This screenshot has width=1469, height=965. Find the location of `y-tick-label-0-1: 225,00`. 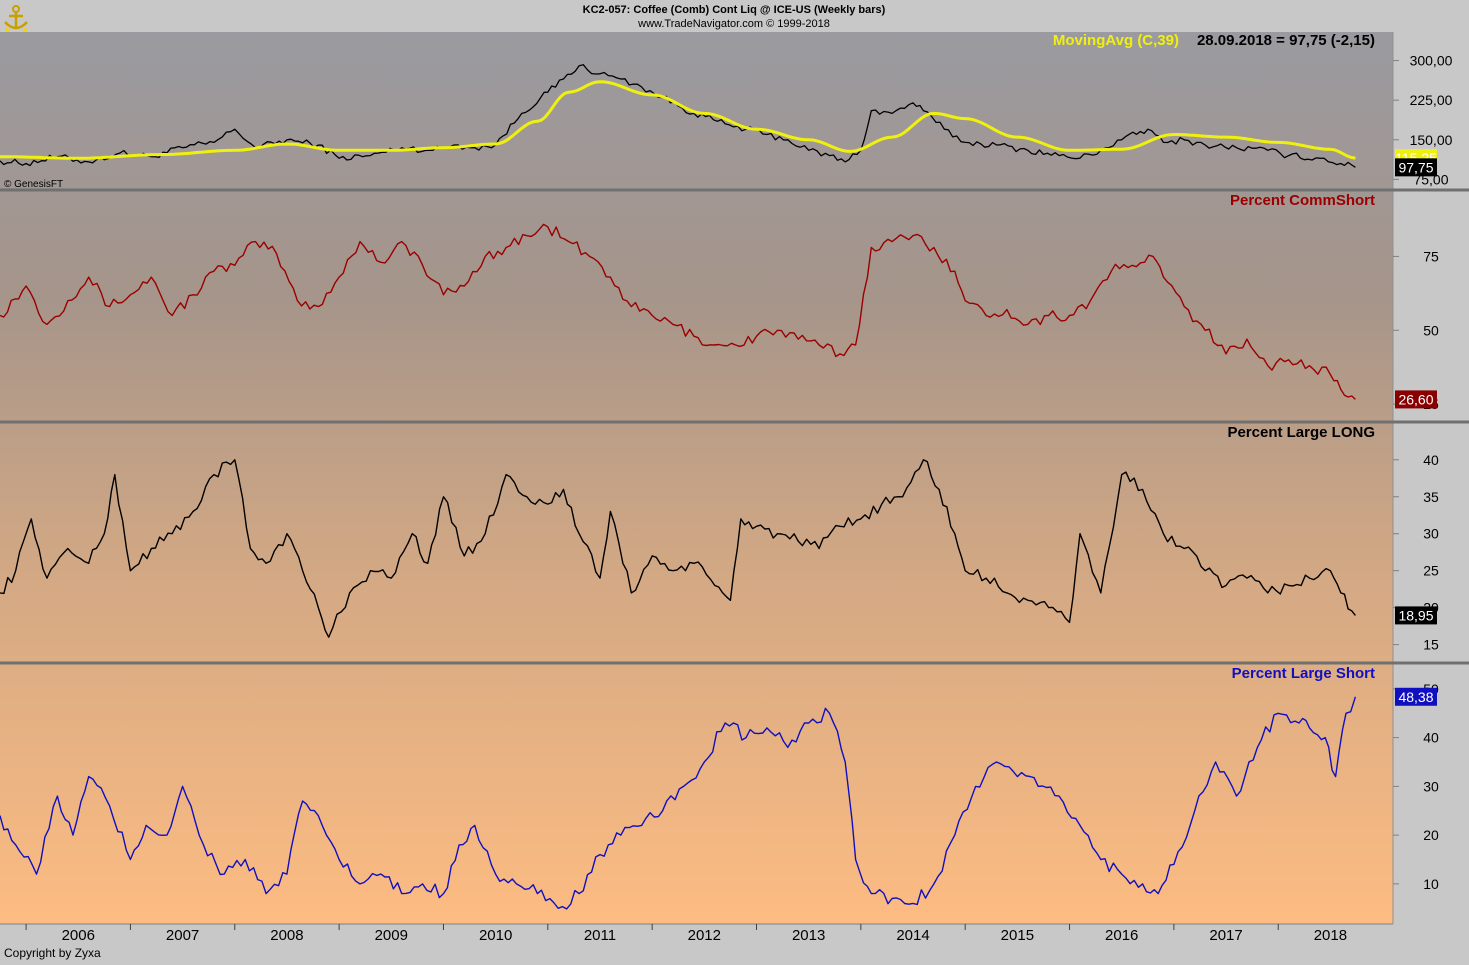

y-tick-label-0-1: 225,00 is located at coordinates (1431, 100).